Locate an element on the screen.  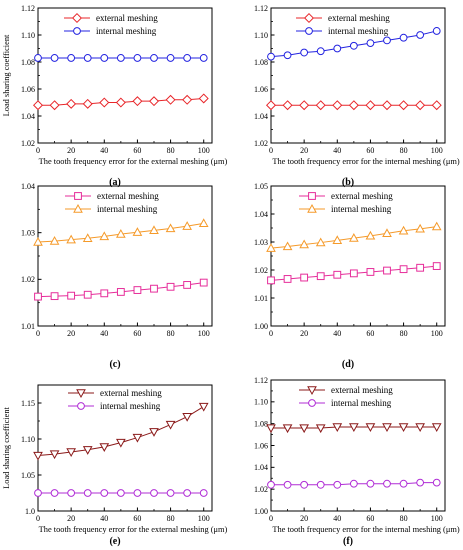
panel-label: (e) is located at coordinates (114, 541).